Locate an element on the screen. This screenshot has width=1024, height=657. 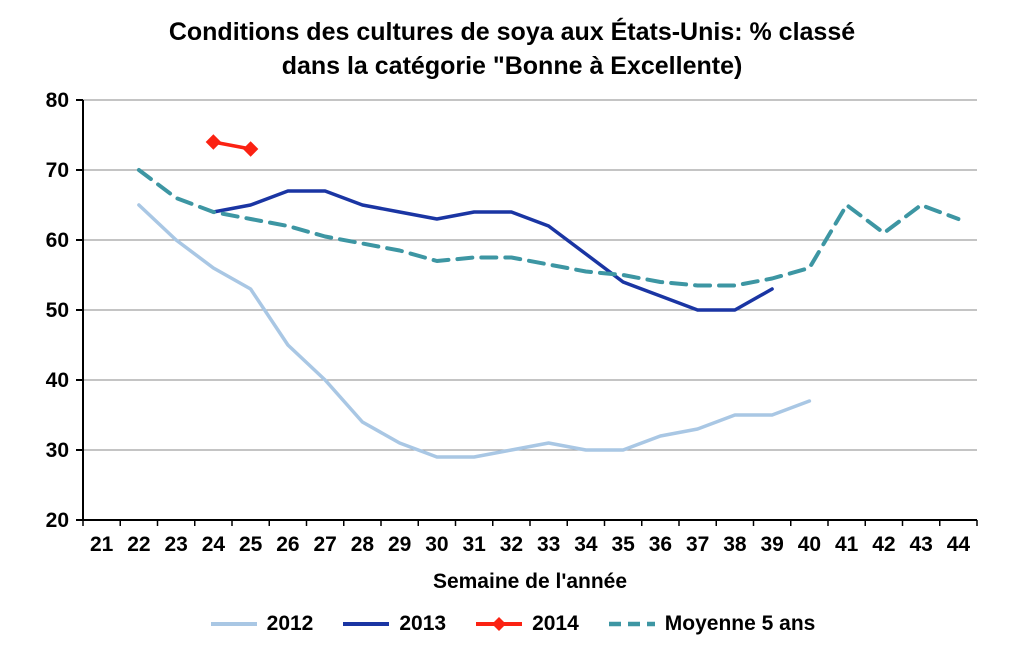
svg-text: 50 is located at coordinates (57, 310).